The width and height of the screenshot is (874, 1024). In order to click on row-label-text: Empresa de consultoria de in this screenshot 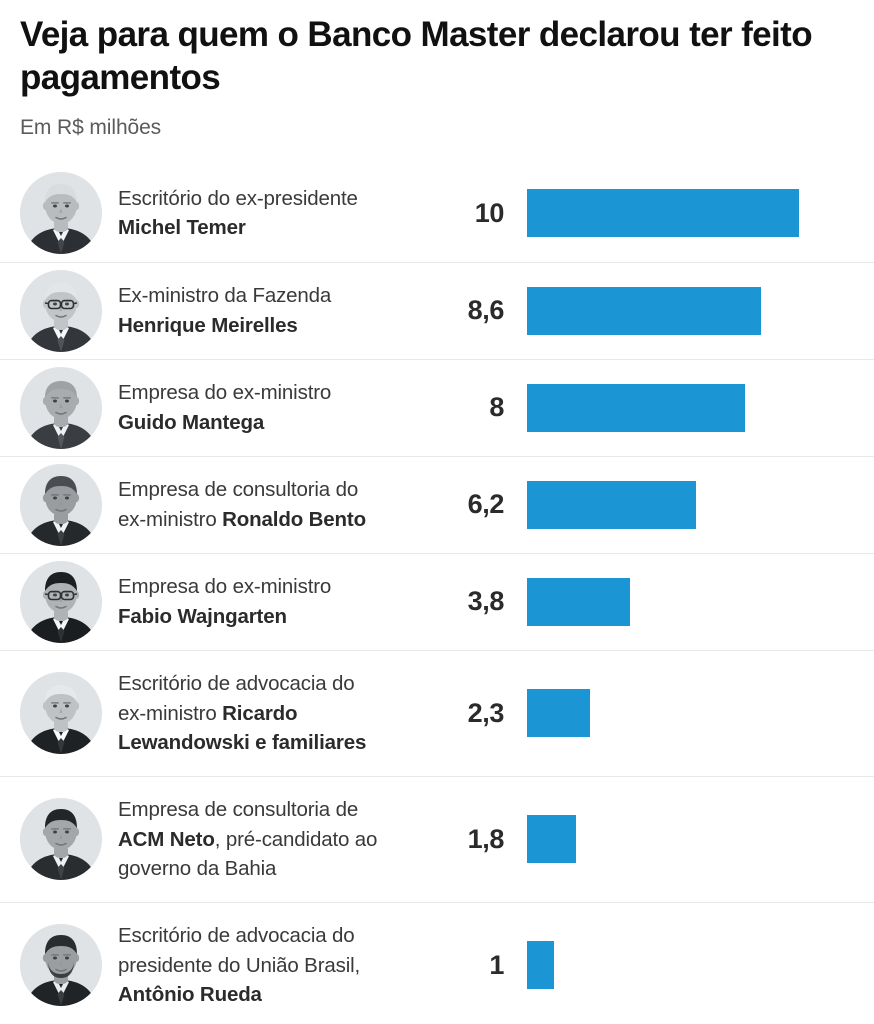, I will do `click(238, 810)`.